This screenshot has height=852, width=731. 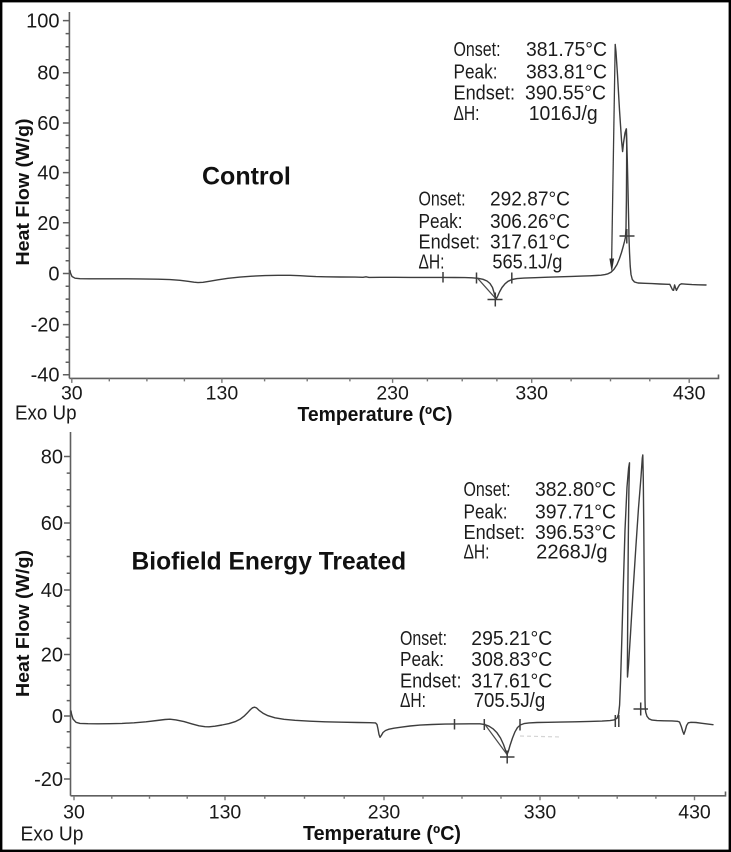 What do you see at coordinates (565, 94) in the screenshot?
I see `svg-text: 390.55°C` at bounding box center [565, 94].